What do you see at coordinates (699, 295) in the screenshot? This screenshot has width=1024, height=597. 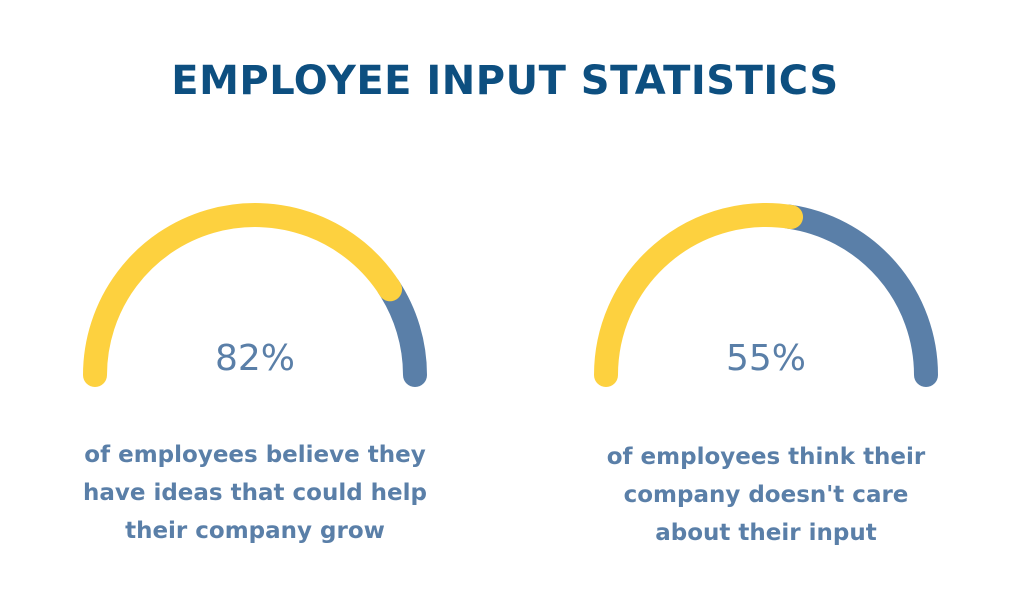 I see `gauge-right-value-arc` at bounding box center [699, 295].